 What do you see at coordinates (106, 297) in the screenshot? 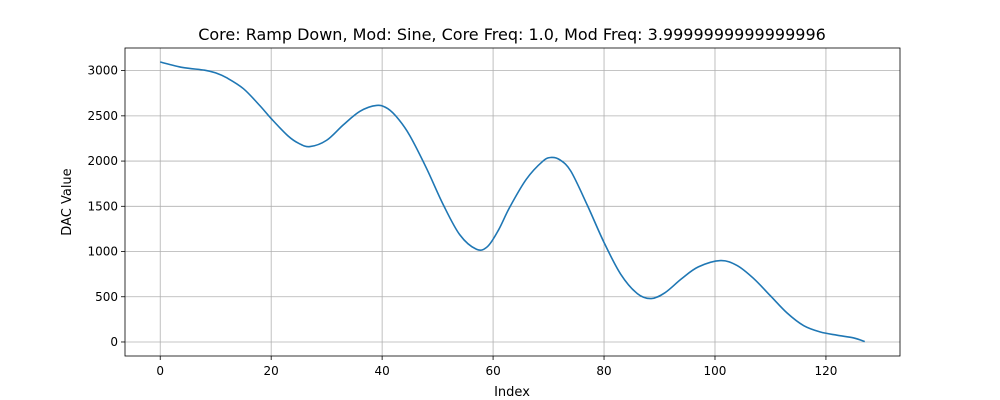
I see `y-tick-label: 500` at bounding box center [106, 297].